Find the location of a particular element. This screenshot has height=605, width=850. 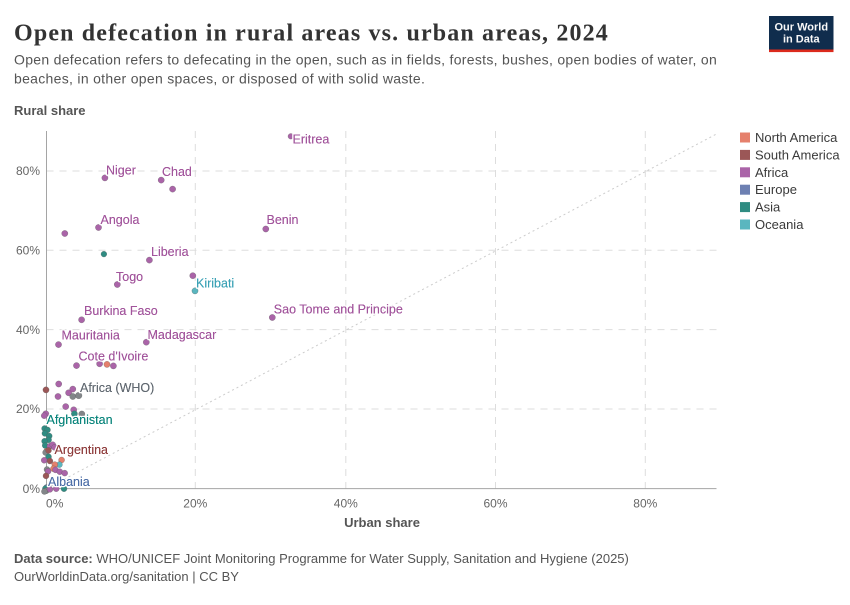

svg-text: Chad is located at coordinates (177, 172).